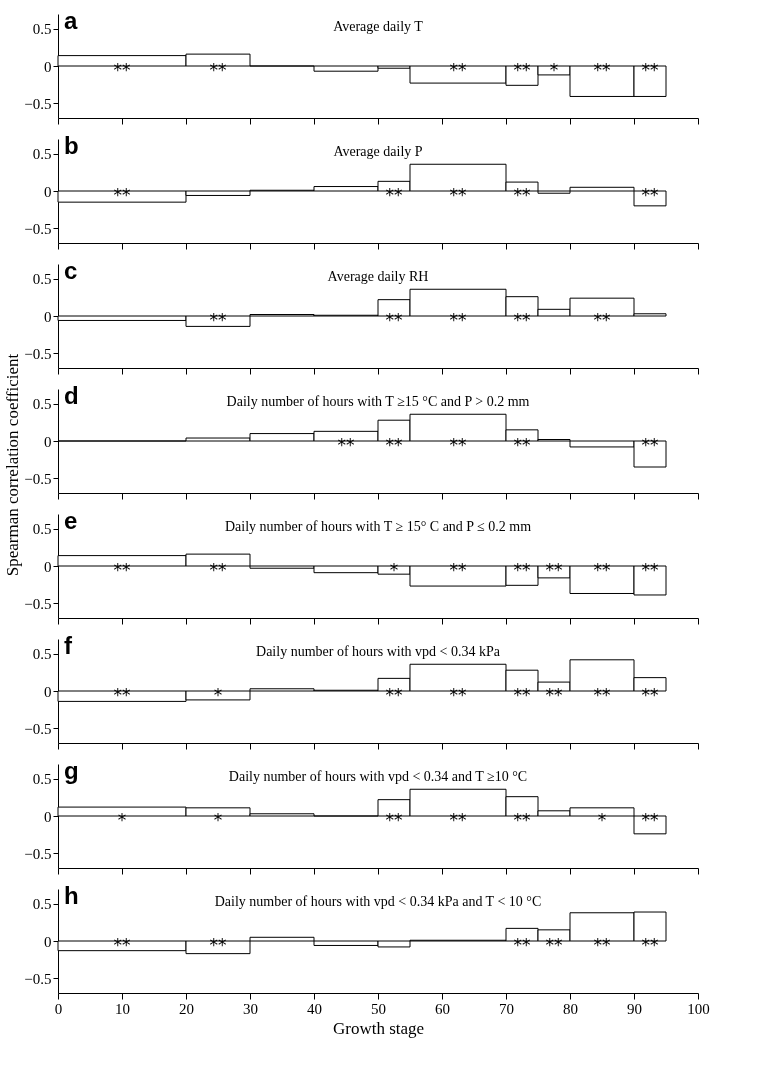 This screenshot has width=770, height=1068. What do you see at coordinates (378, 151) in the screenshot?
I see `chart-title: Average daily P` at bounding box center [378, 151].